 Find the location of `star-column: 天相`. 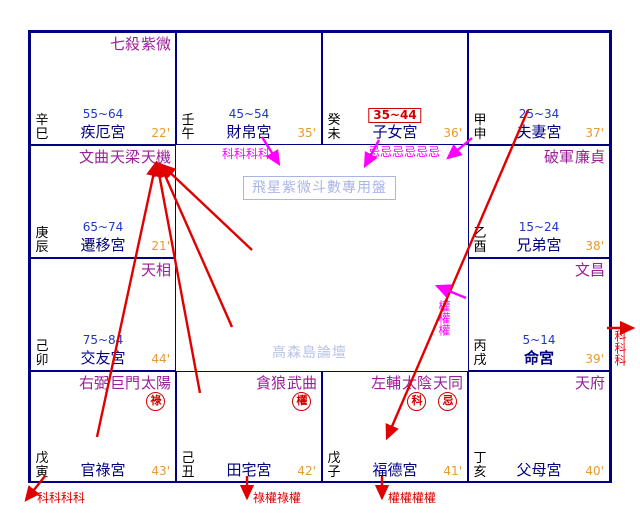

star-column: 天相 is located at coordinates (156, 270).